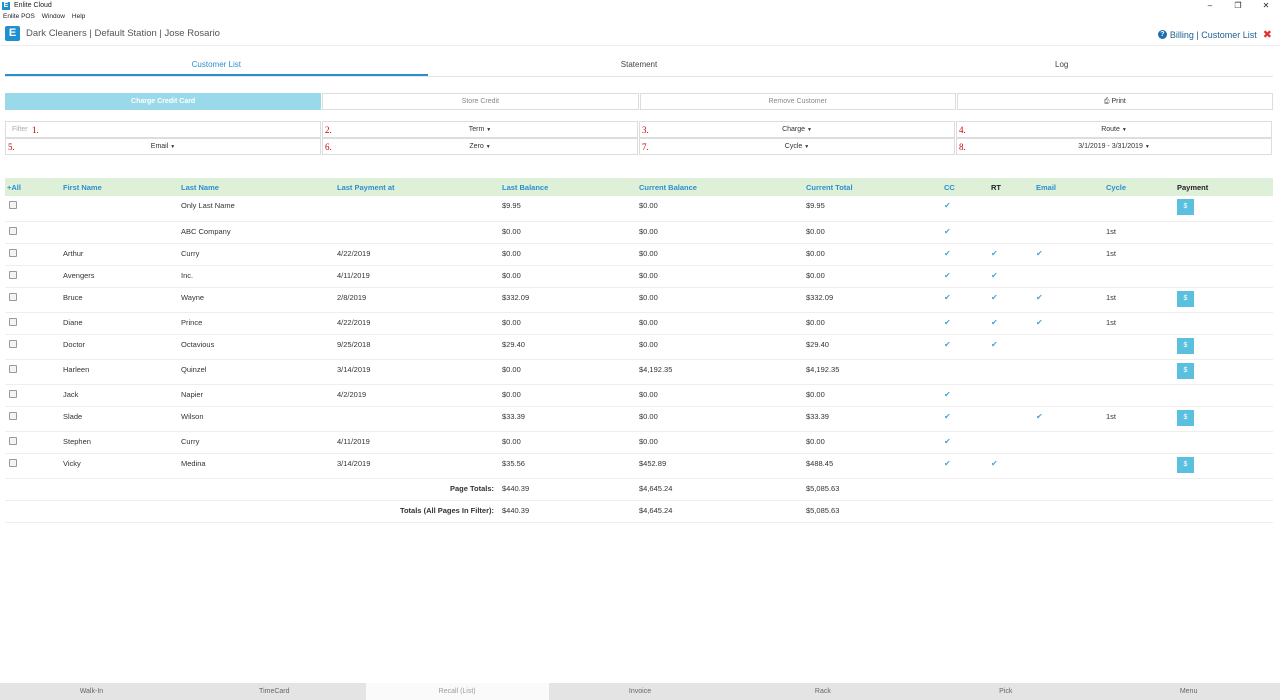 The height and width of the screenshot is (700, 1280). Describe the element at coordinates (200, 187) in the screenshot. I see `last-name-header: Last Name` at that location.